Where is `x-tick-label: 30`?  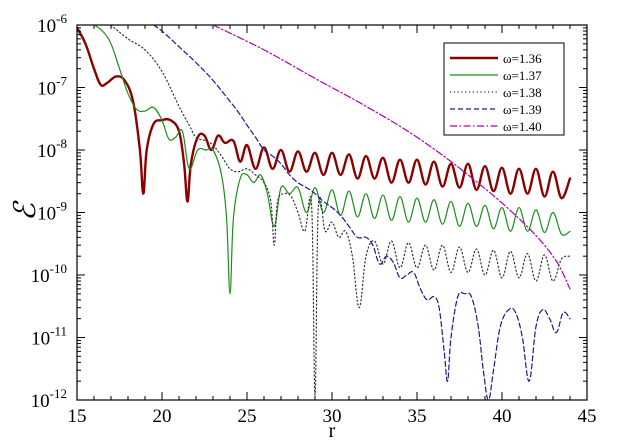 x-tick-label: 30 is located at coordinates (332, 416).